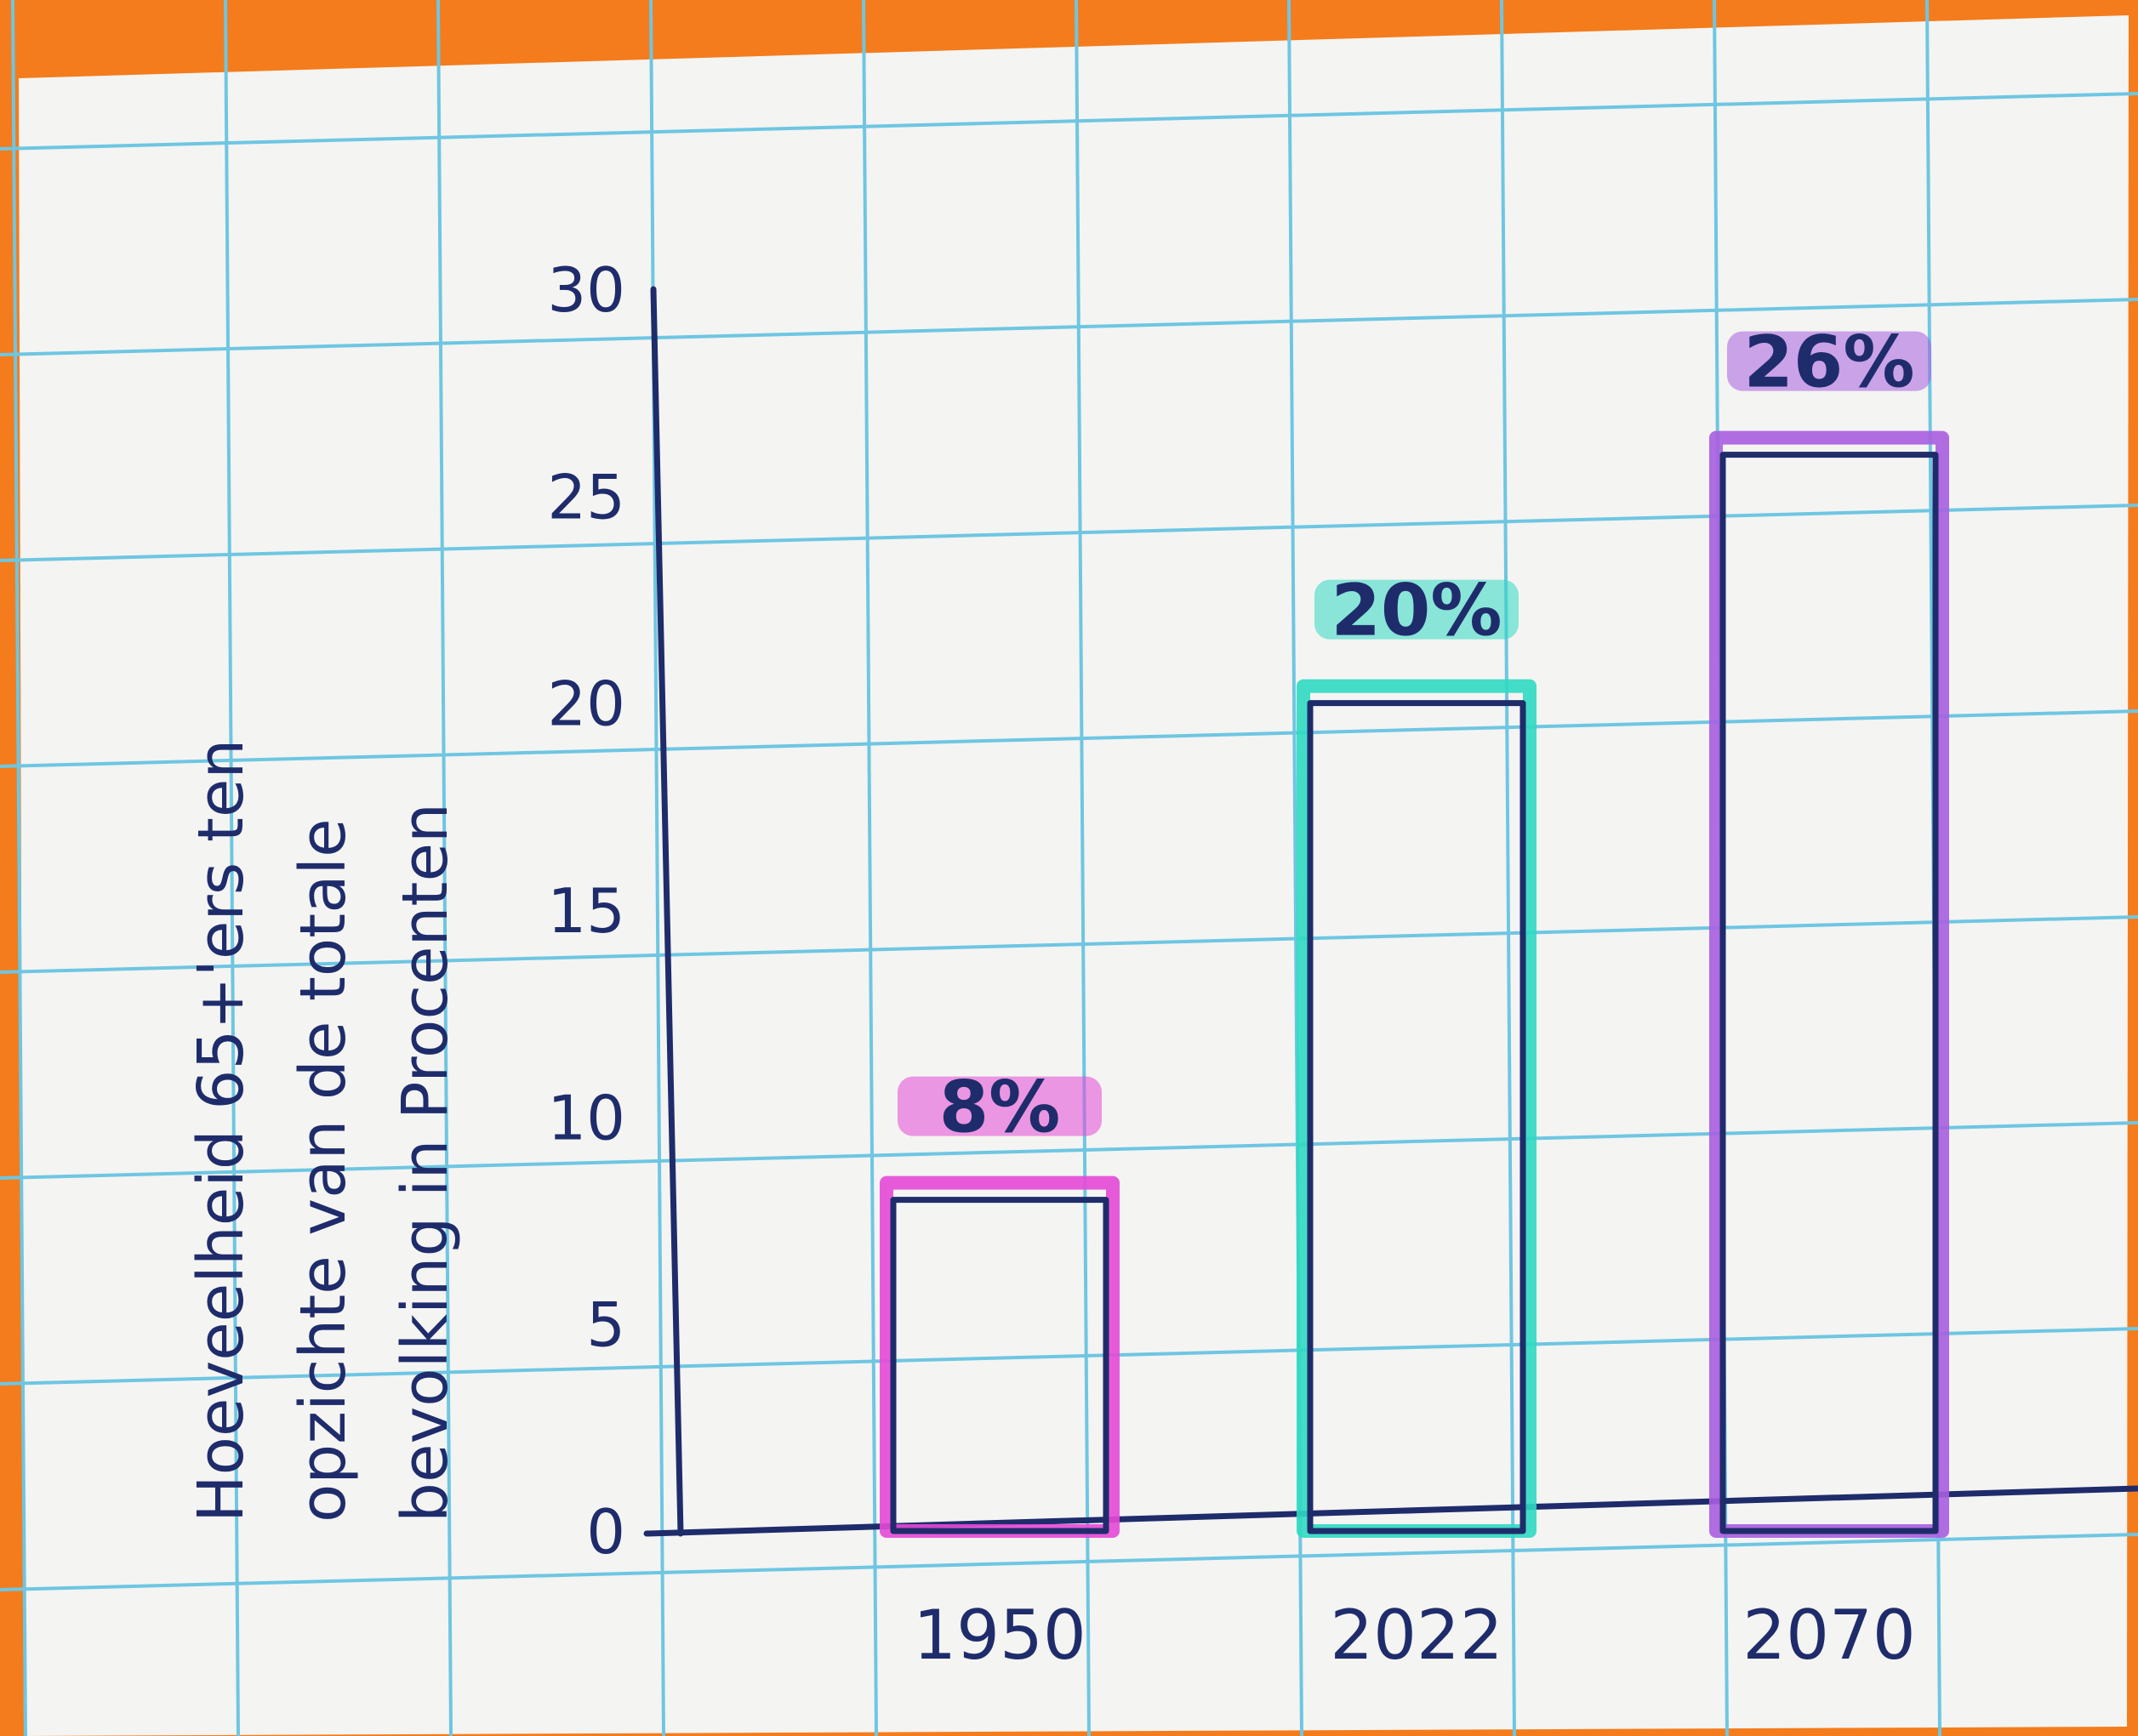  I want to click on data-label: 8%, so click(1000, 1107).